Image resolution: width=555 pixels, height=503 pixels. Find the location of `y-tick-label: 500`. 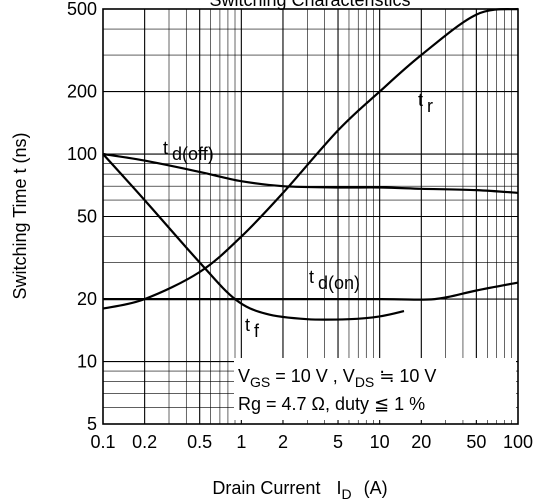

y-tick-label: 500 is located at coordinates (82, 9).